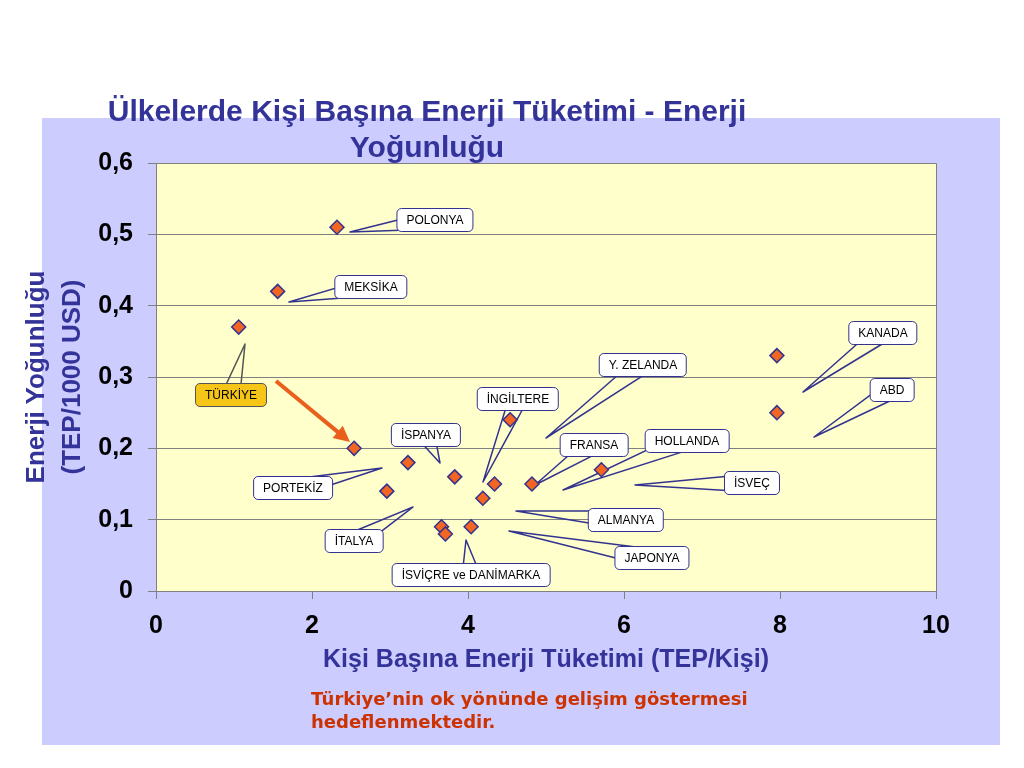 This screenshot has height=768, width=1024. I want to click on annotation: HOLLANDA, so click(687, 441).